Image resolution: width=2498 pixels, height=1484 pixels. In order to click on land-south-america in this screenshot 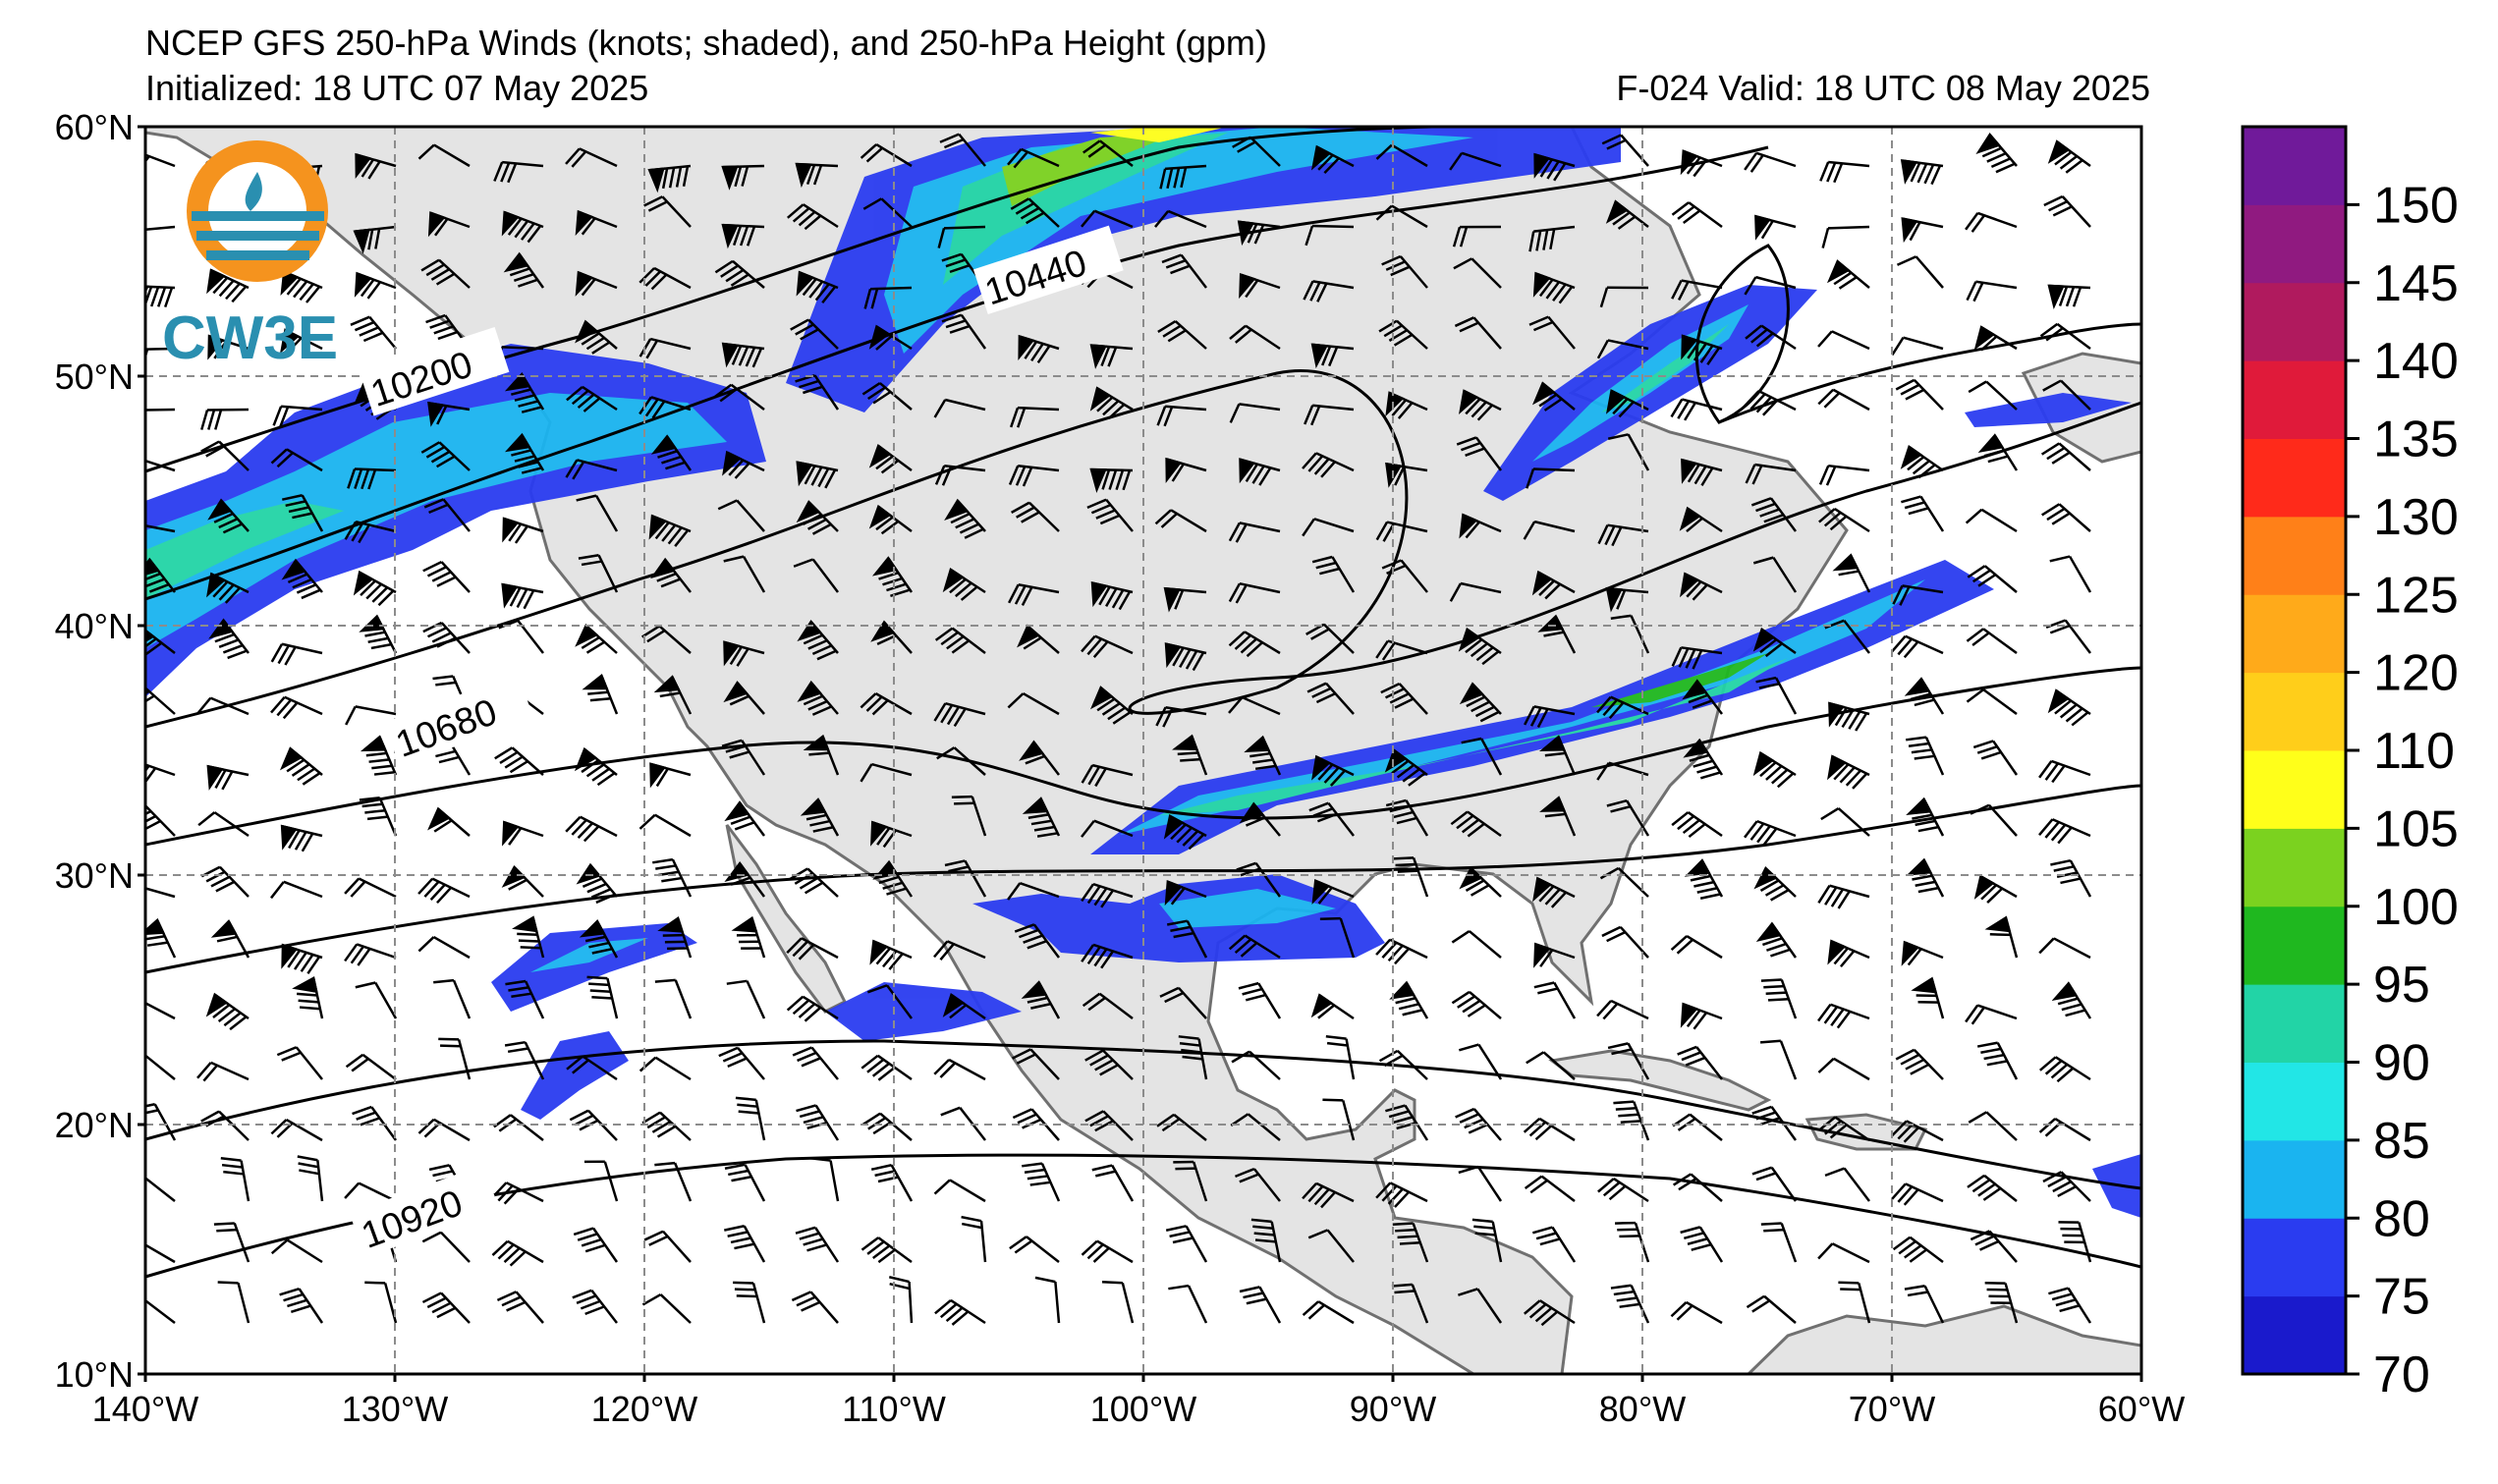, I will do `click(1943, 1339)`.